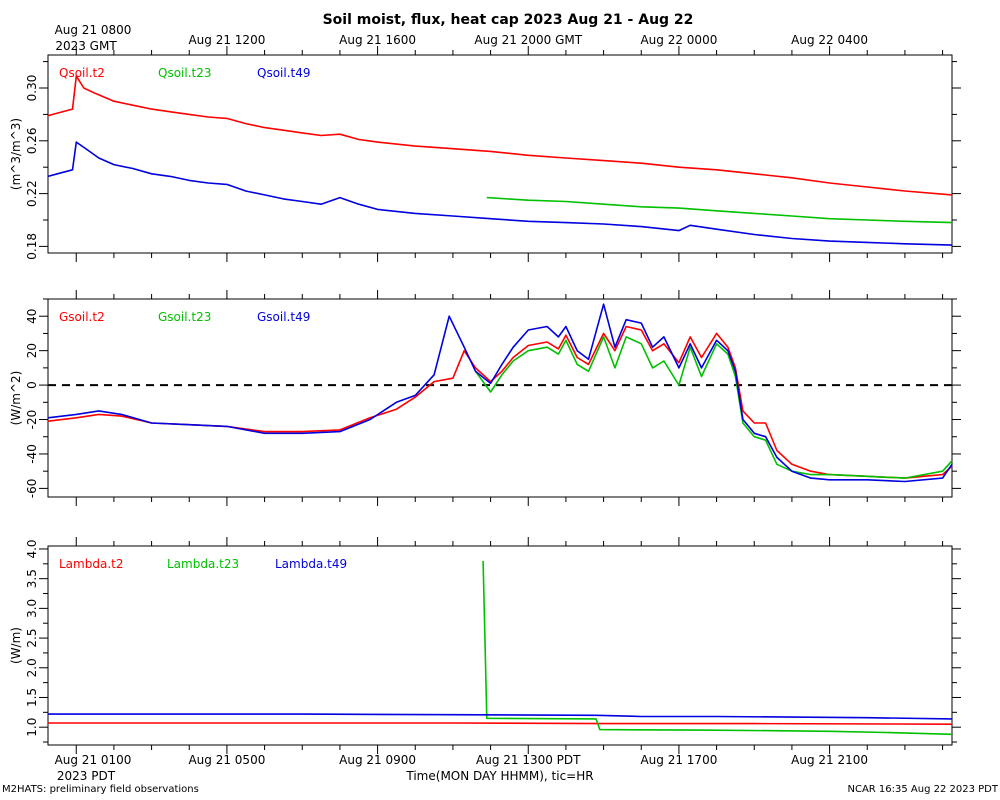 This screenshot has height=800, width=1000. I want to click on series-Lambda-t23, so click(717, 648).